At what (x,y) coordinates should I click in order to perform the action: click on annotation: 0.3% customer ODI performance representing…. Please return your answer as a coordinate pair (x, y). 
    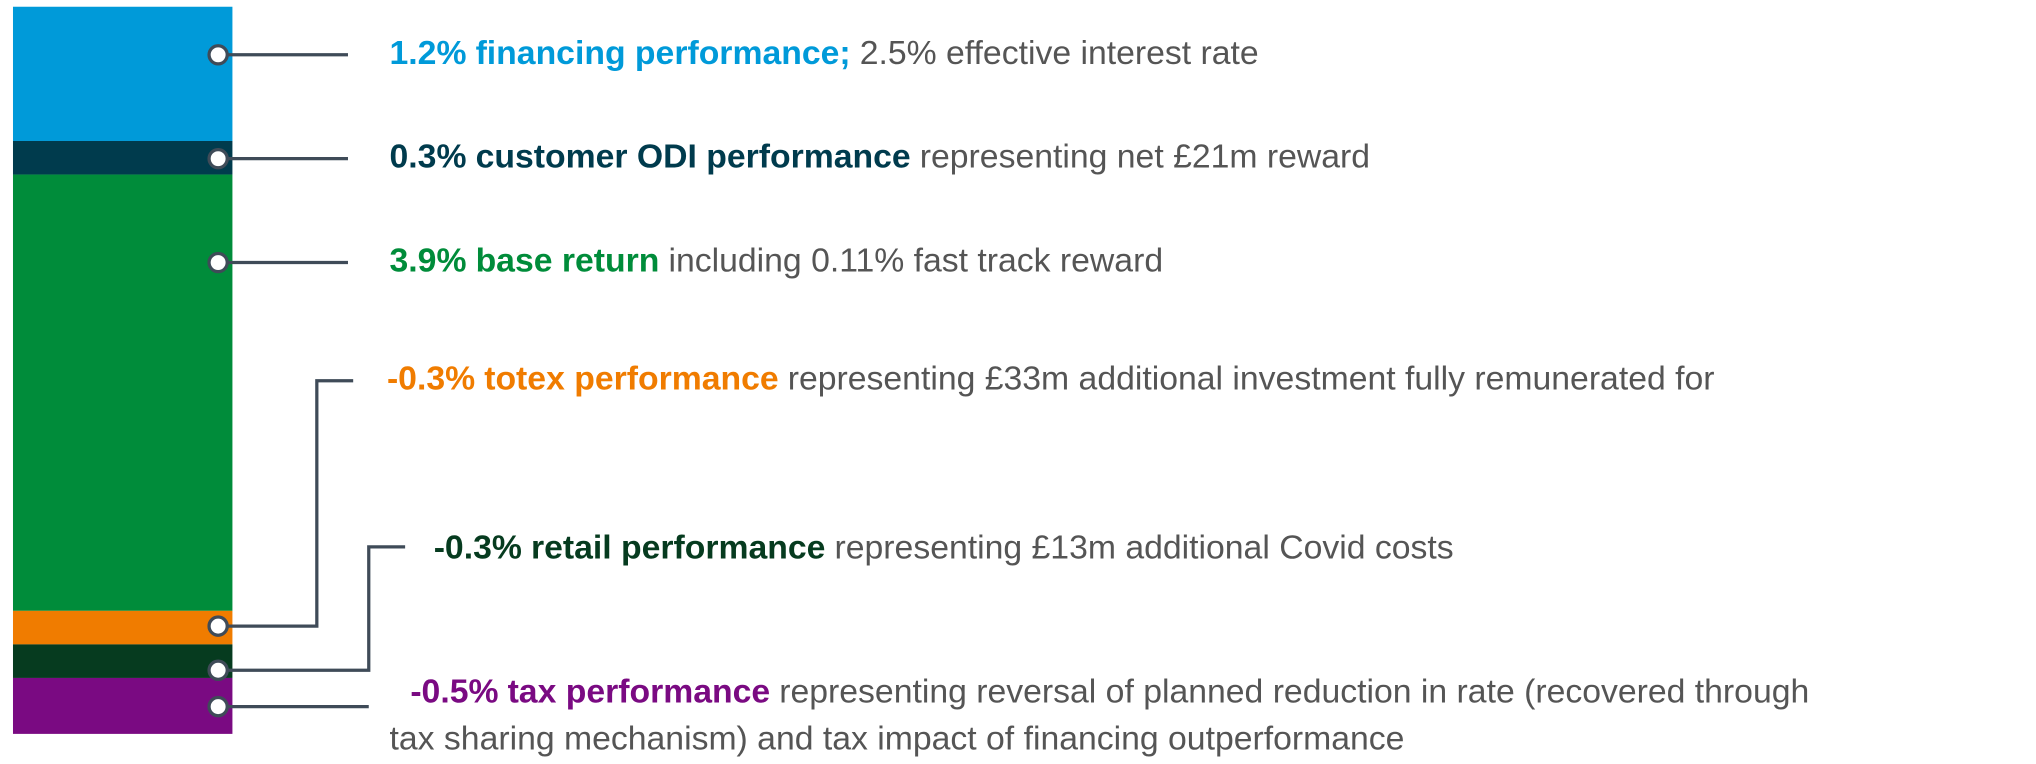
    Looking at the image, I should click on (880, 157).